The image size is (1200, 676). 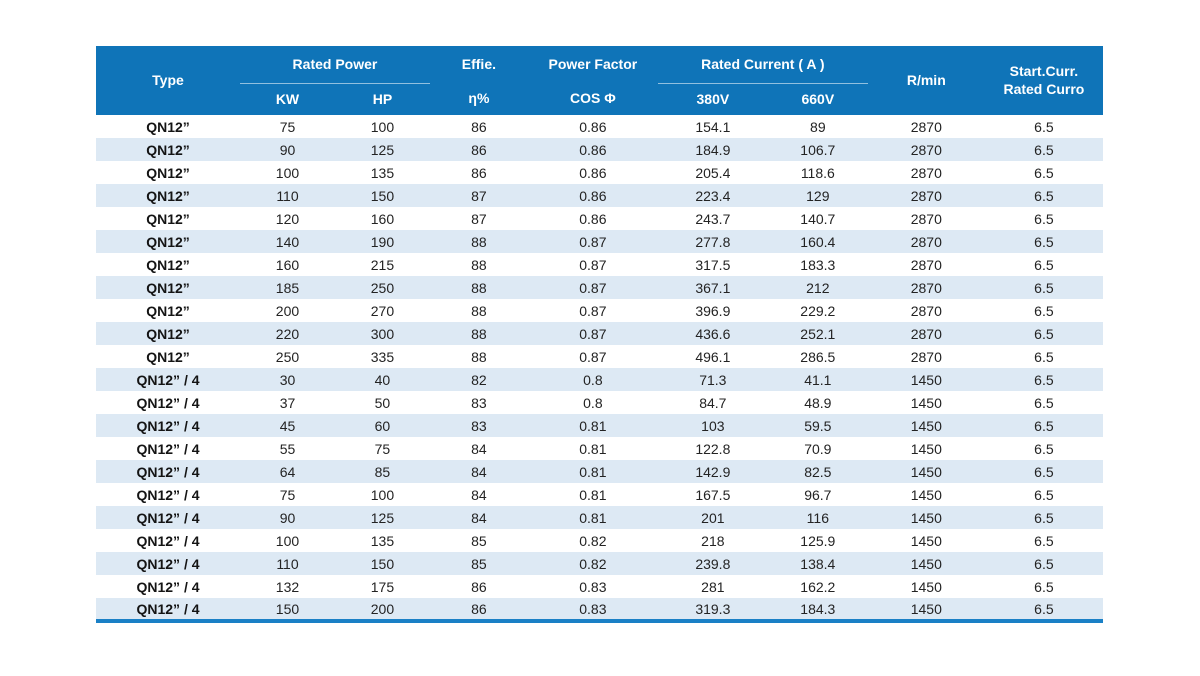 What do you see at coordinates (287, 540) in the screenshot?
I see `value-cell: 100` at bounding box center [287, 540].